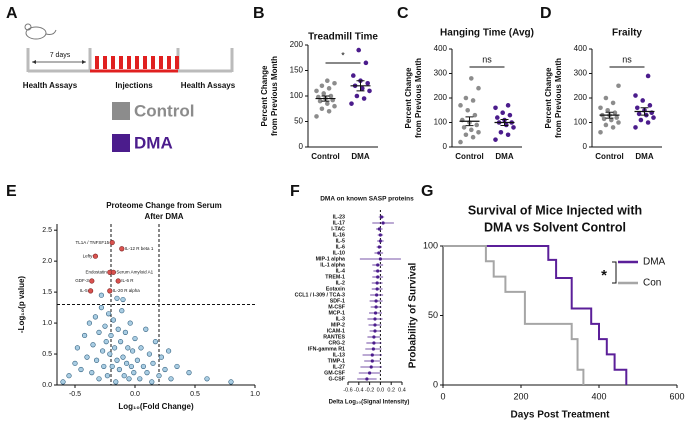 Image resolution: width=700 pixels, height=434 pixels. Describe the element at coordinates (487, 33) in the screenshot. I see `title: Hanging Time (Avg)` at that location.